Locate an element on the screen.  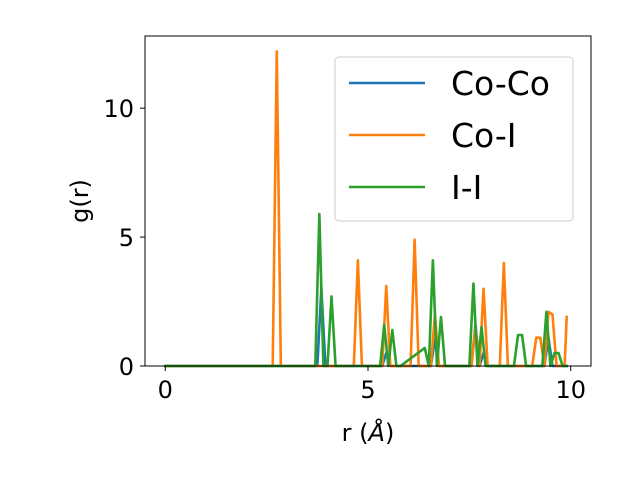
y-tick-label: 10 is located at coordinates (118, 109).